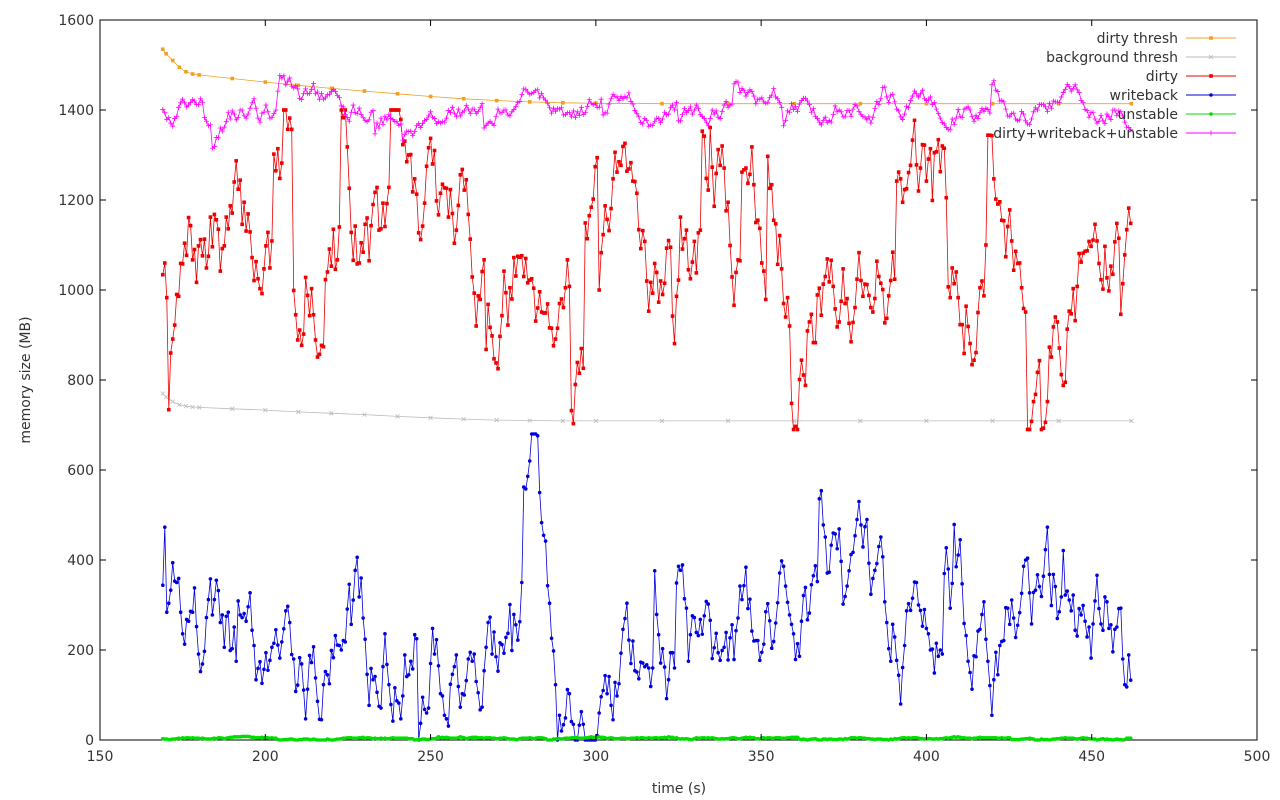  What do you see at coordinates (265, 757) in the screenshot?
I see `x-tick-label: 200` at bounding box center [265, 757].